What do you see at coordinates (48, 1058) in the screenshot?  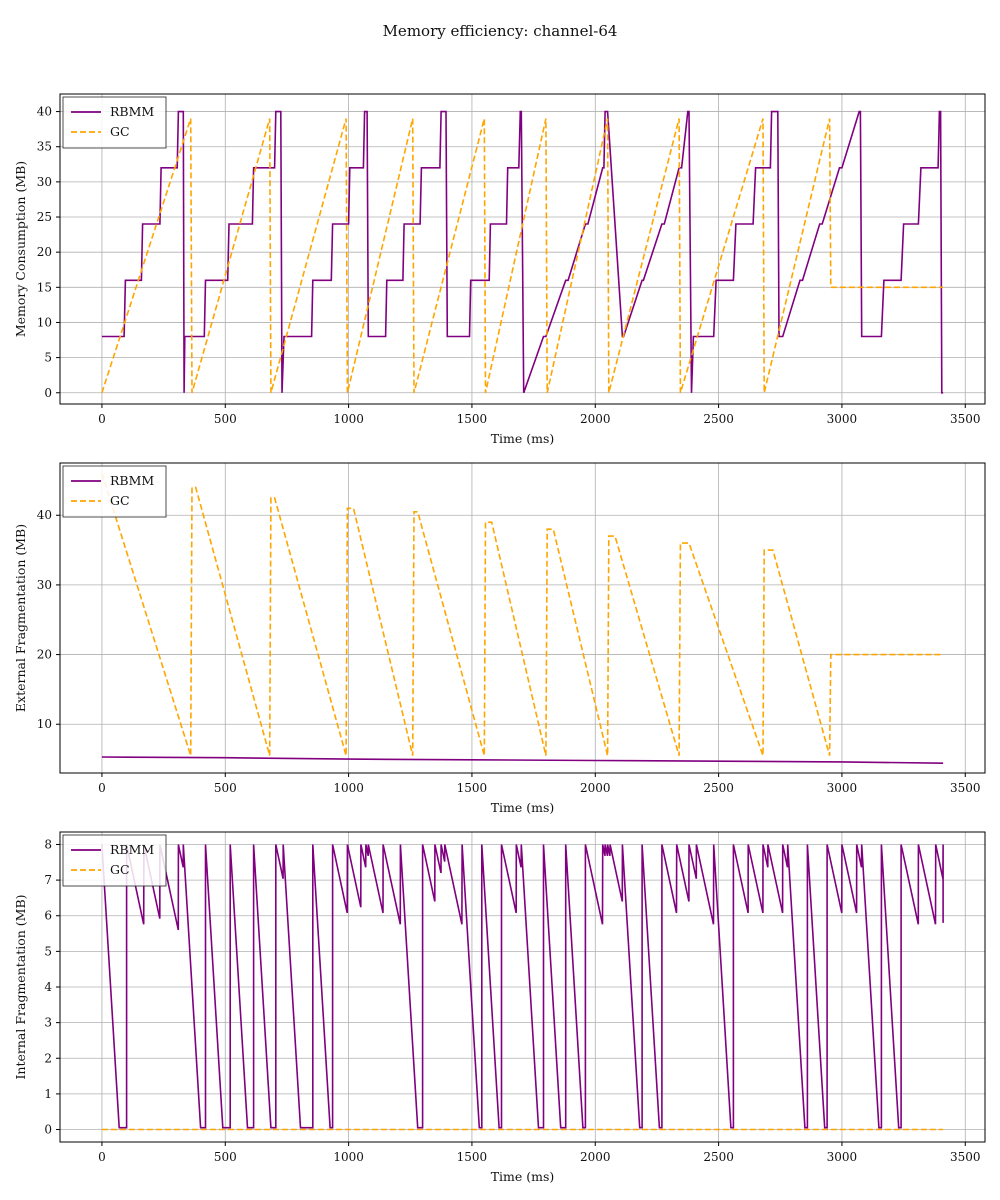 I see `y-tick-label: 2` at bounding box center [48, 1058].